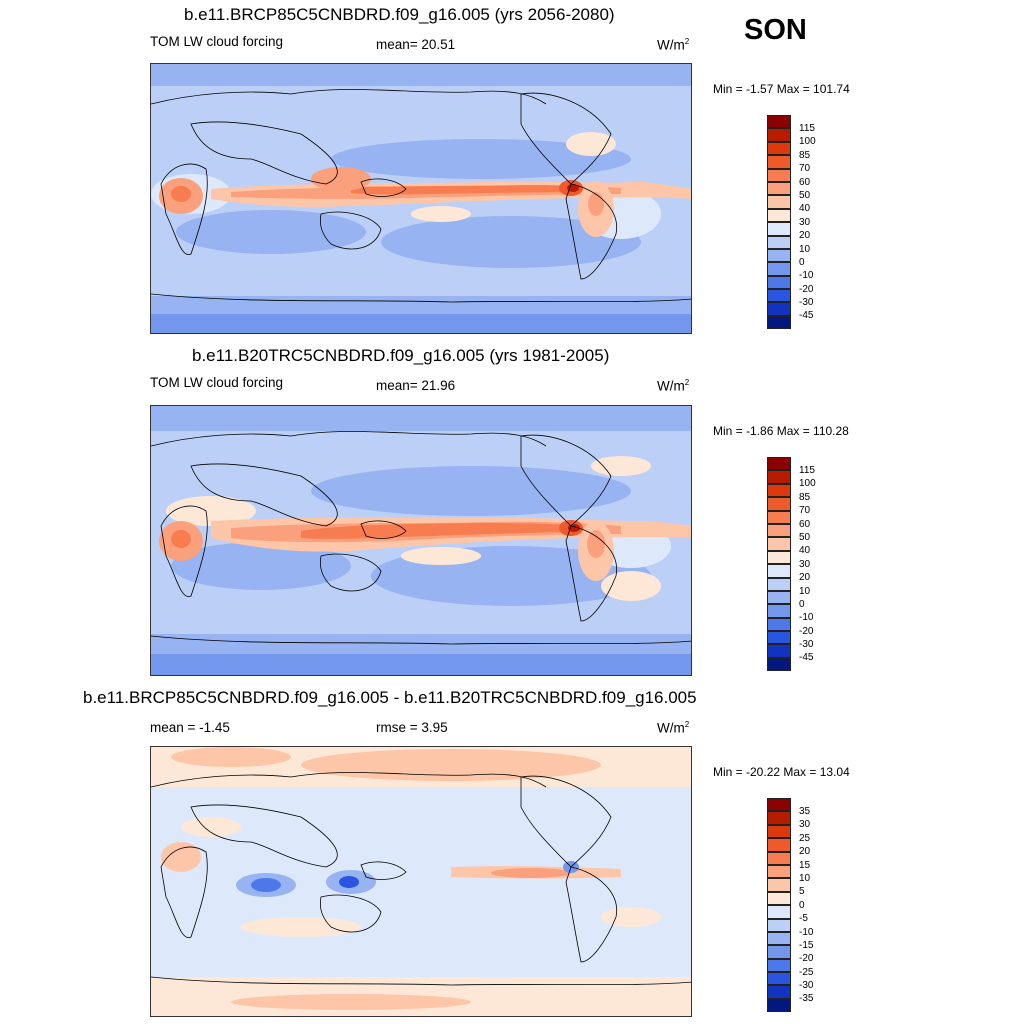 The height and width of the screenshot is (1024, 1024). I want to click on panel-1-variable-label: TOM LW cloud forcing, so click(217, 41).